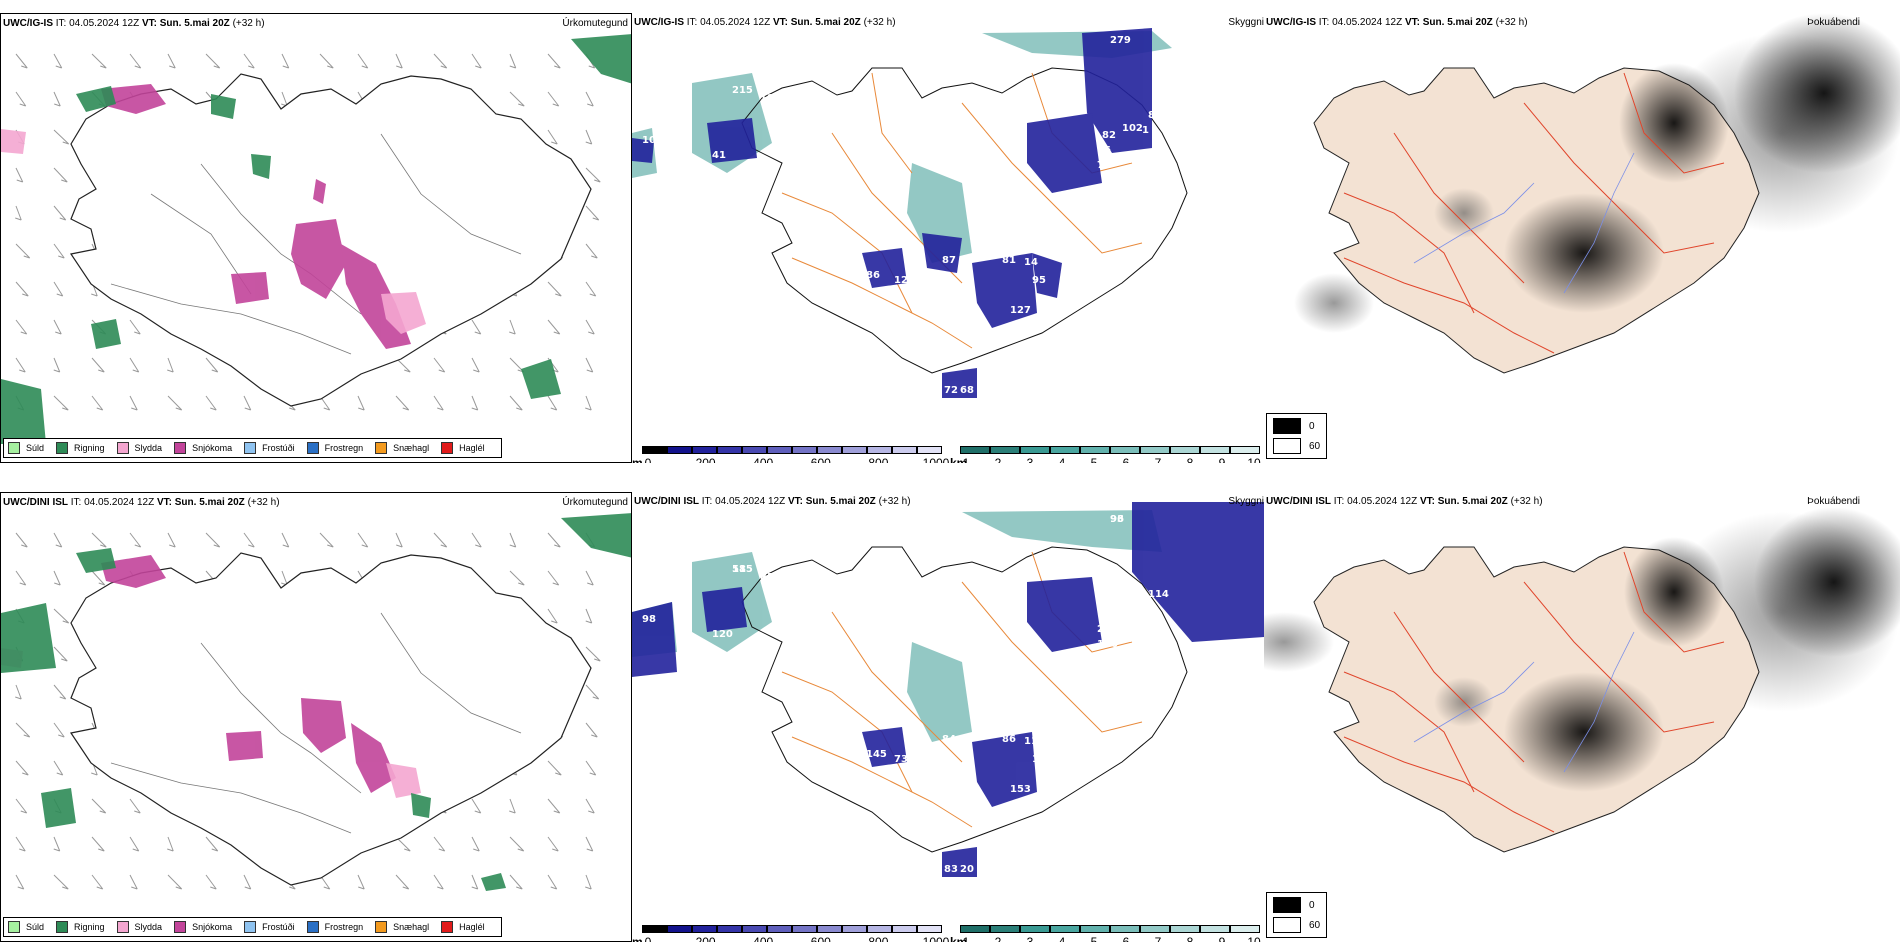  Describe the element at coordinates (921, 272) in the screenshot. I see `cloud-base-label: 91` at that location.